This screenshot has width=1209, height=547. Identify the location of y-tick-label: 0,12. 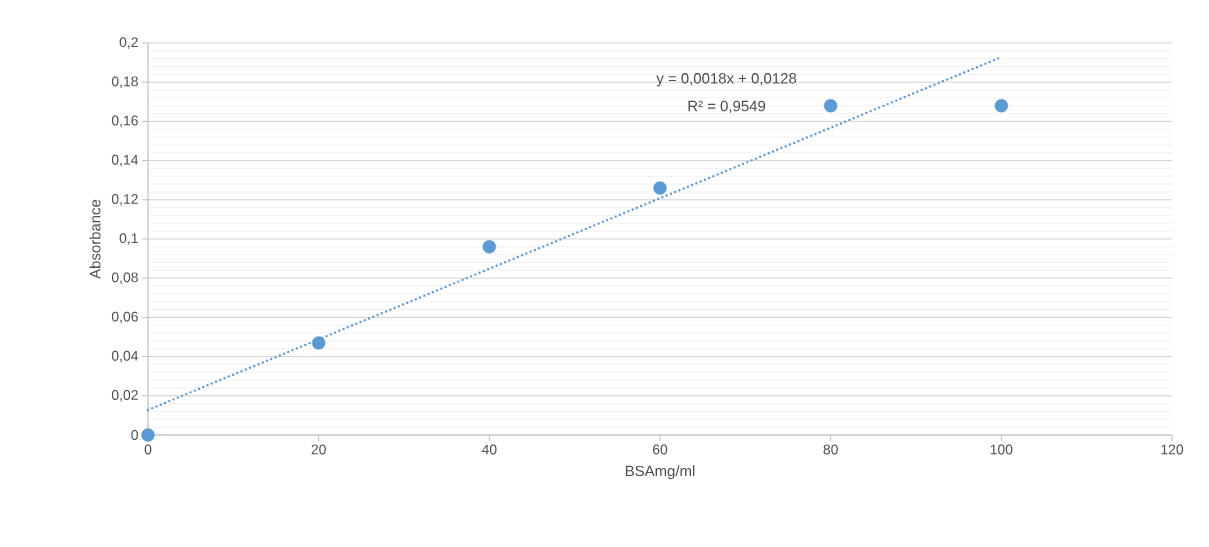
(124, 200).